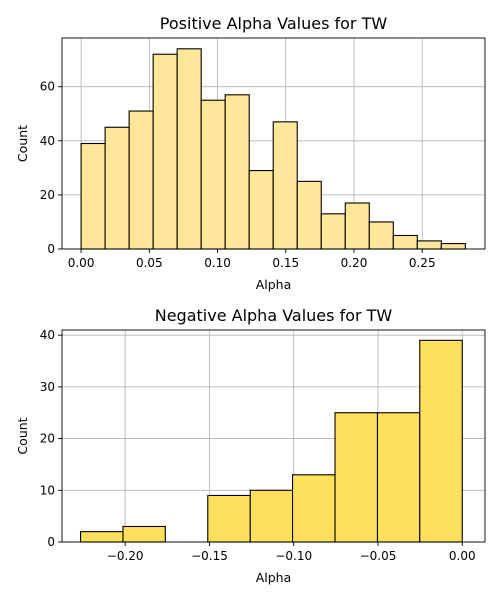 The height and width of the screenshot is (600, 500). What do you see at coordinates (209, 556) in the screenshot?
I see `x-tick-label: −0.15` at bounding box center [209, 556].